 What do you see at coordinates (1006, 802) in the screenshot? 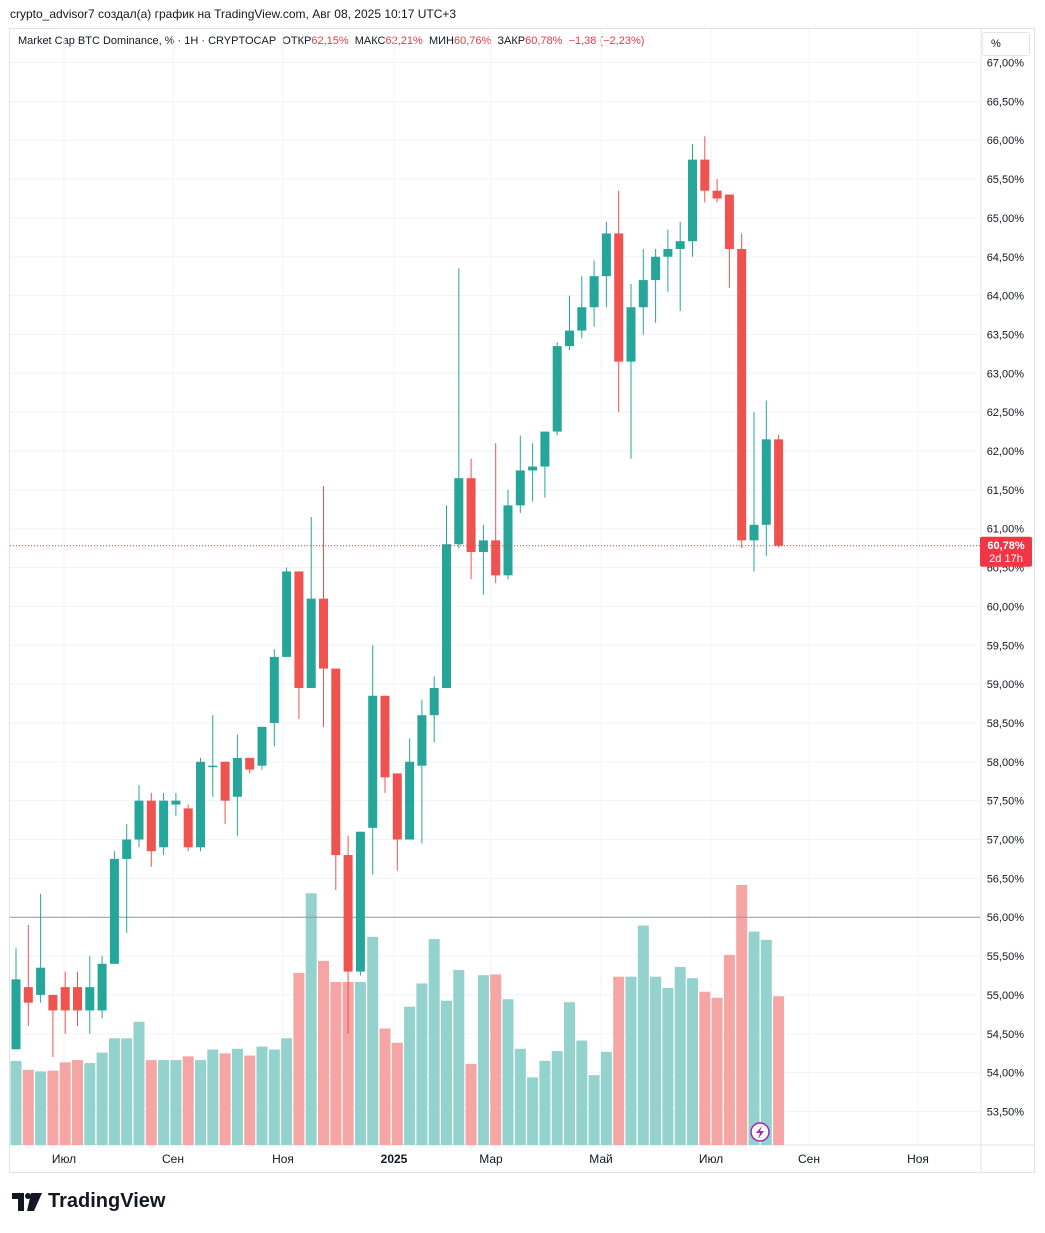
I see `y-tick-label: 57,50%` at bounding box center [1006, 802].